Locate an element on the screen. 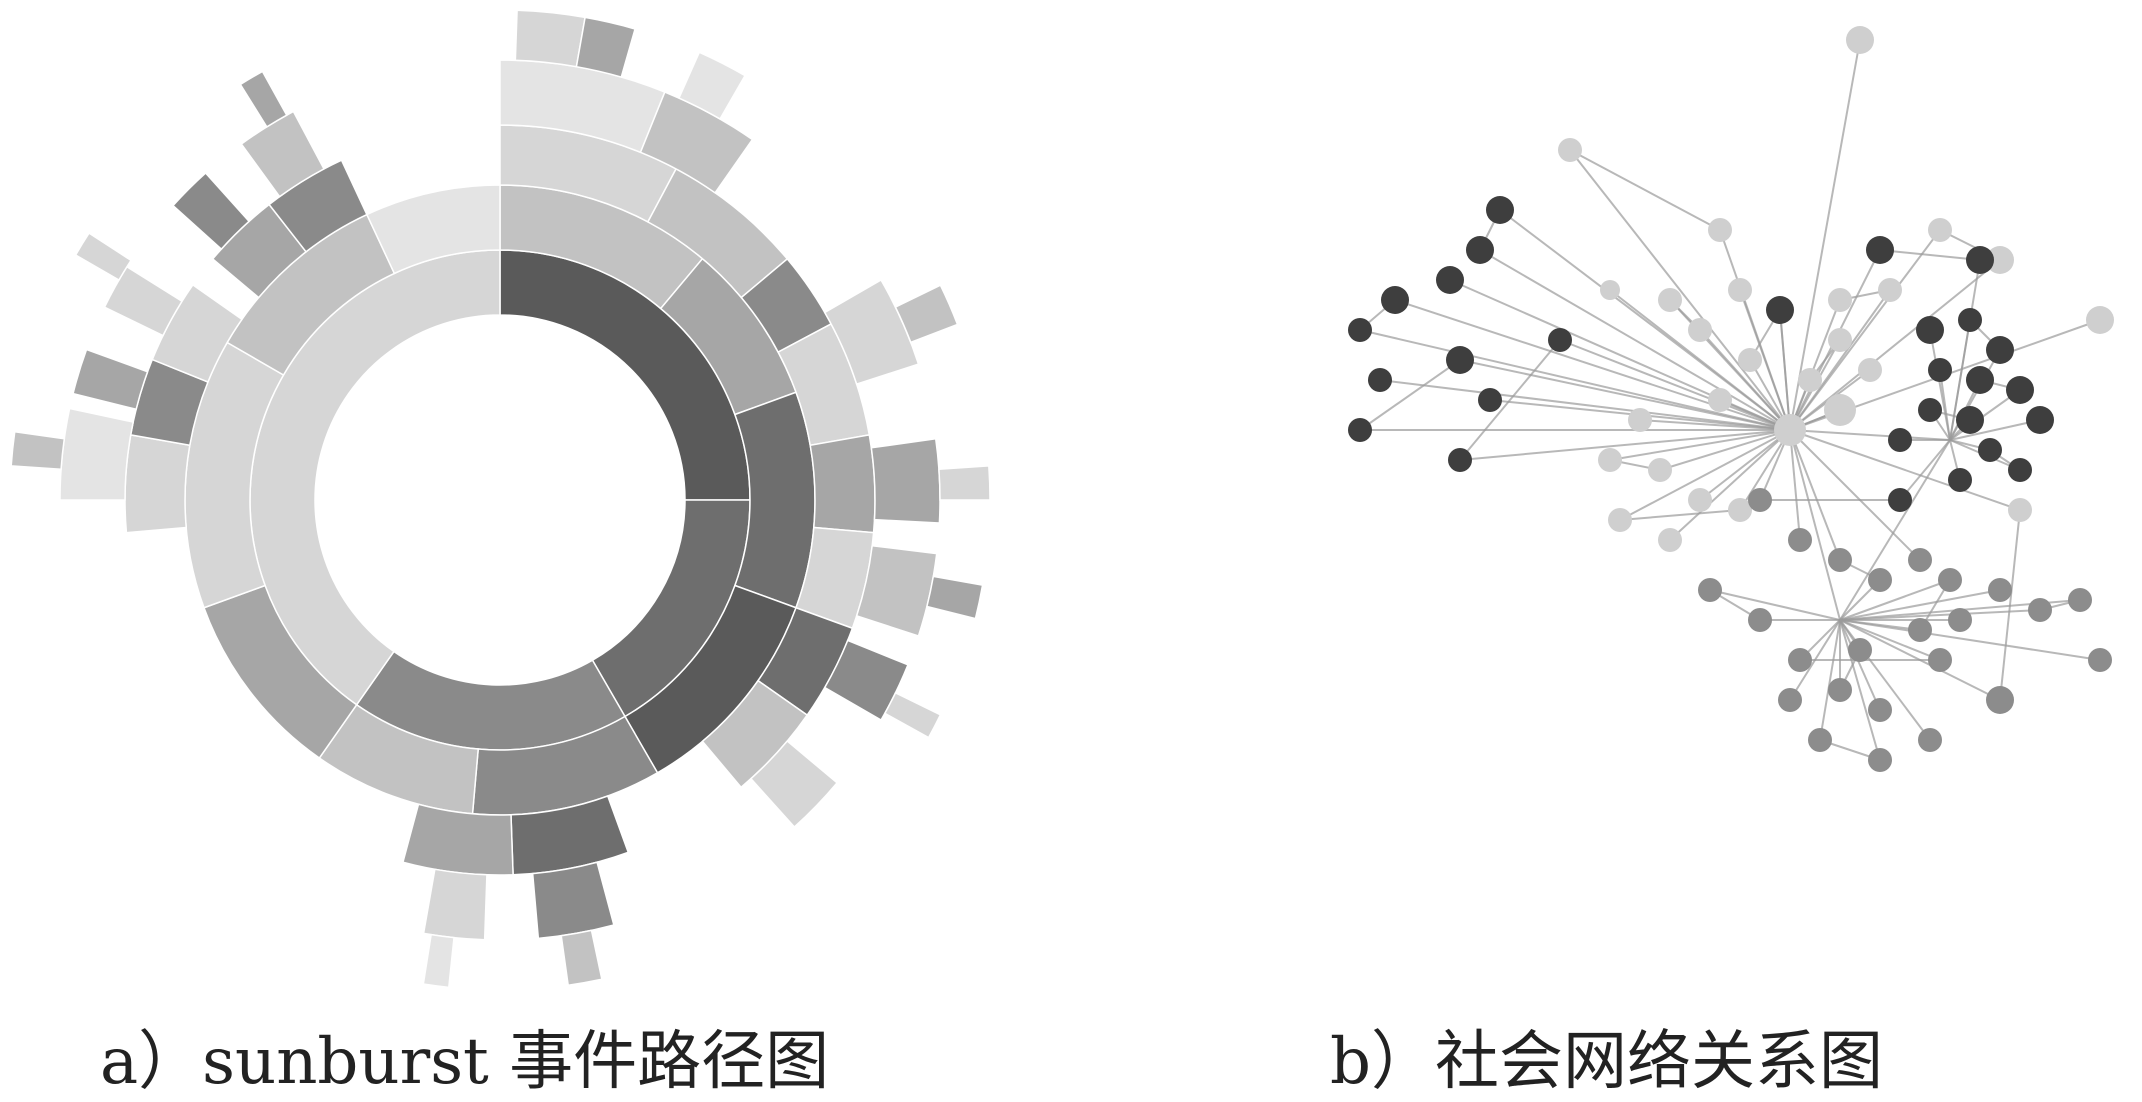 The width and height of the screenshot is (2142, 1102). sunburst-caption: a）sunburst 事件路径图 is located at coordinates (465, 1062).